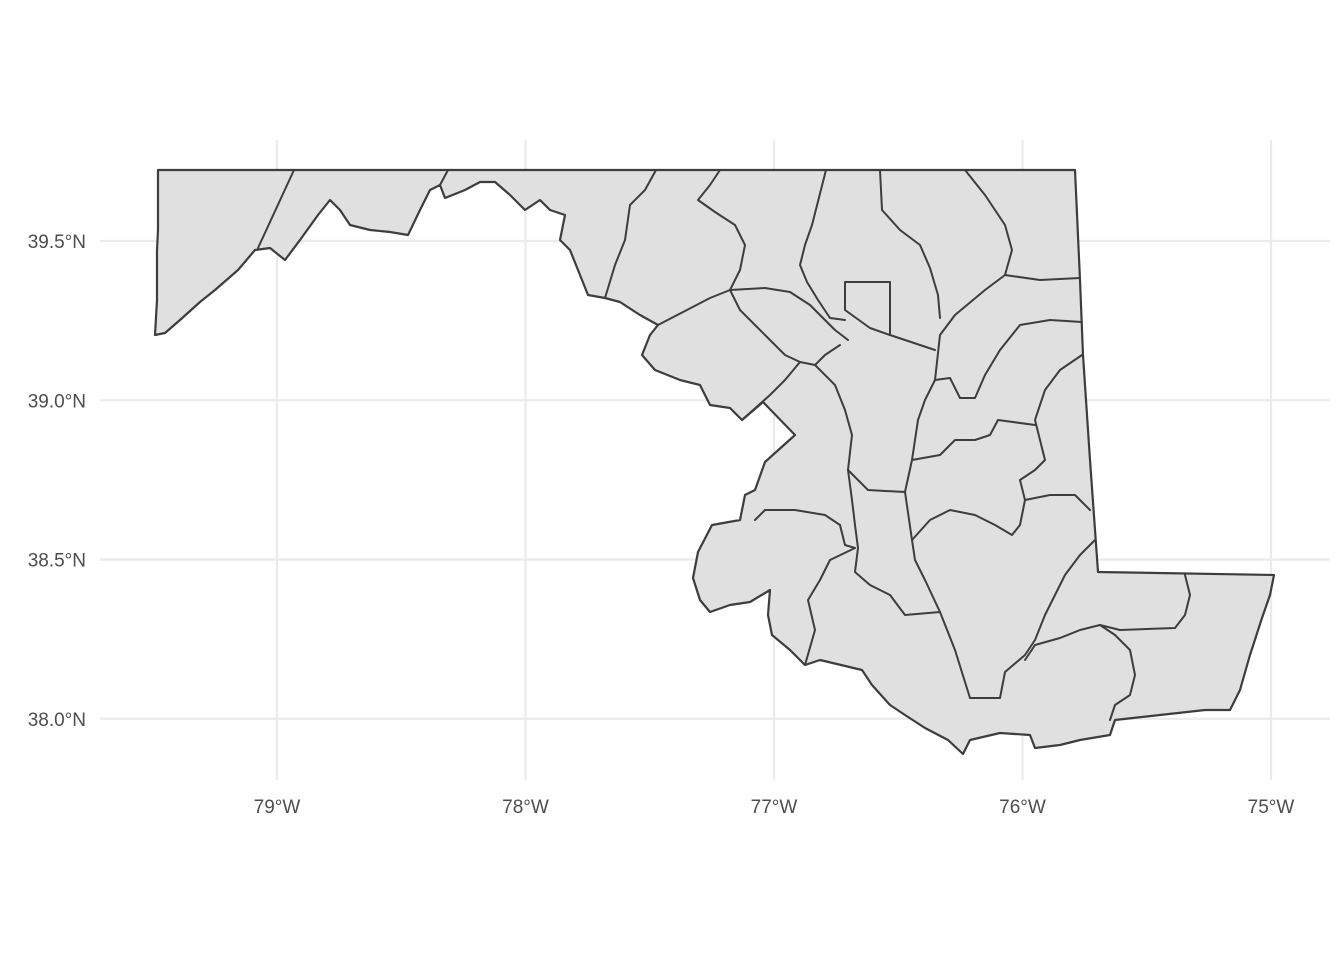  Describe the element at coordinates (988, 222) in the screenshot. I see `county-border-harford-cecil` at that location.